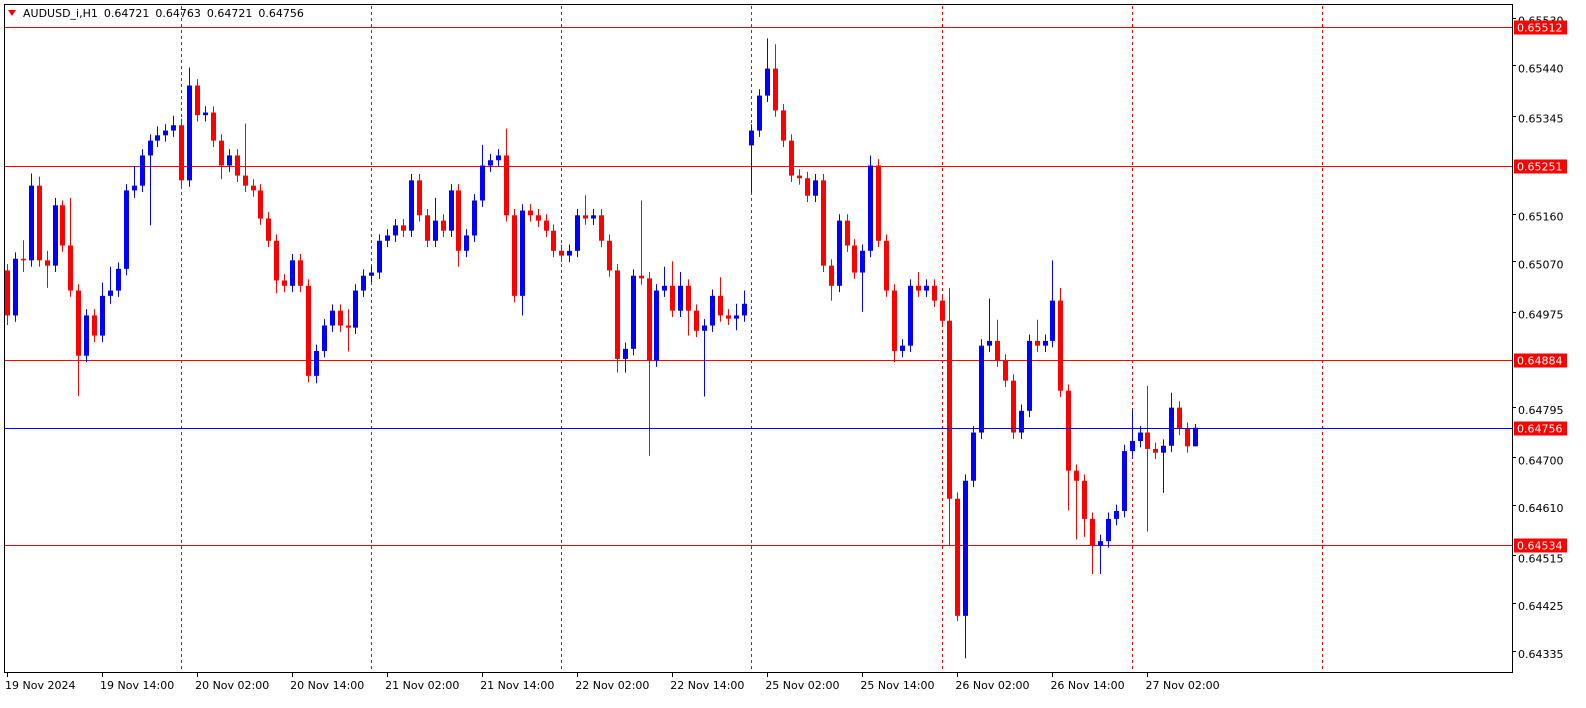 This screenshot has height=708, width=1586. I want to click on x-tick-label: 21 Nov 14:00, so click(517, 685).